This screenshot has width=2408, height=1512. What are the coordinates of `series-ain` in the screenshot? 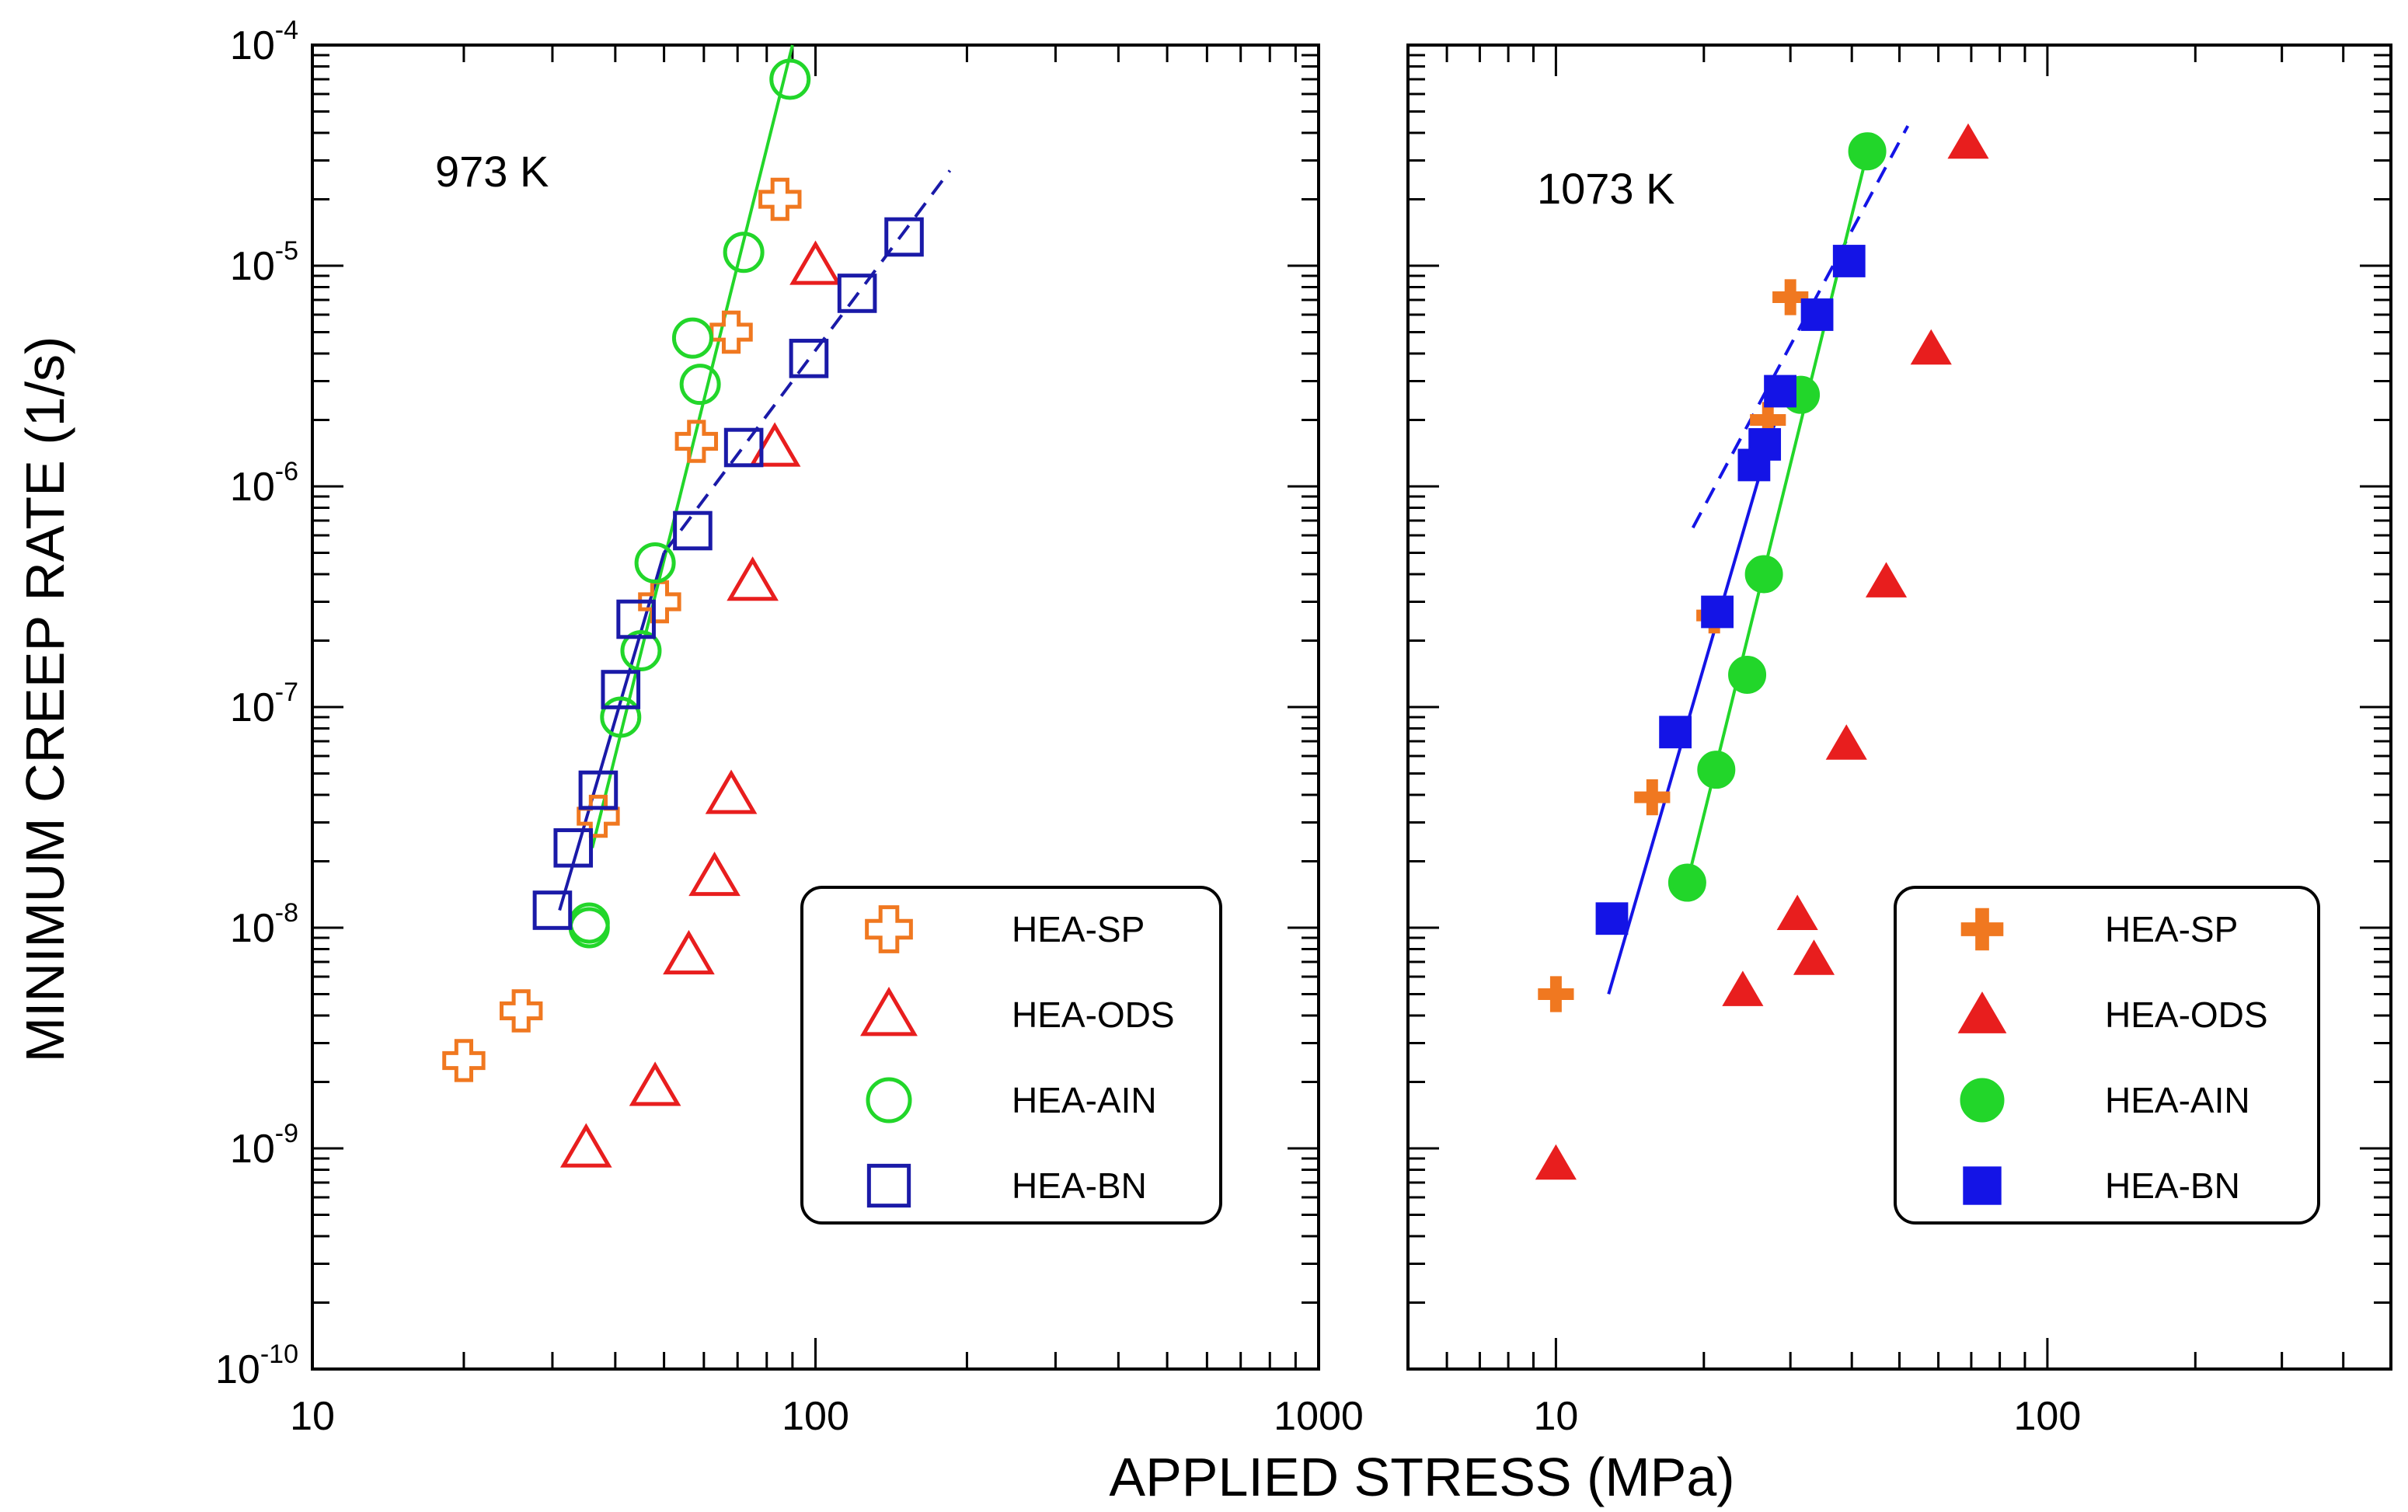 It's located at (689, 504).